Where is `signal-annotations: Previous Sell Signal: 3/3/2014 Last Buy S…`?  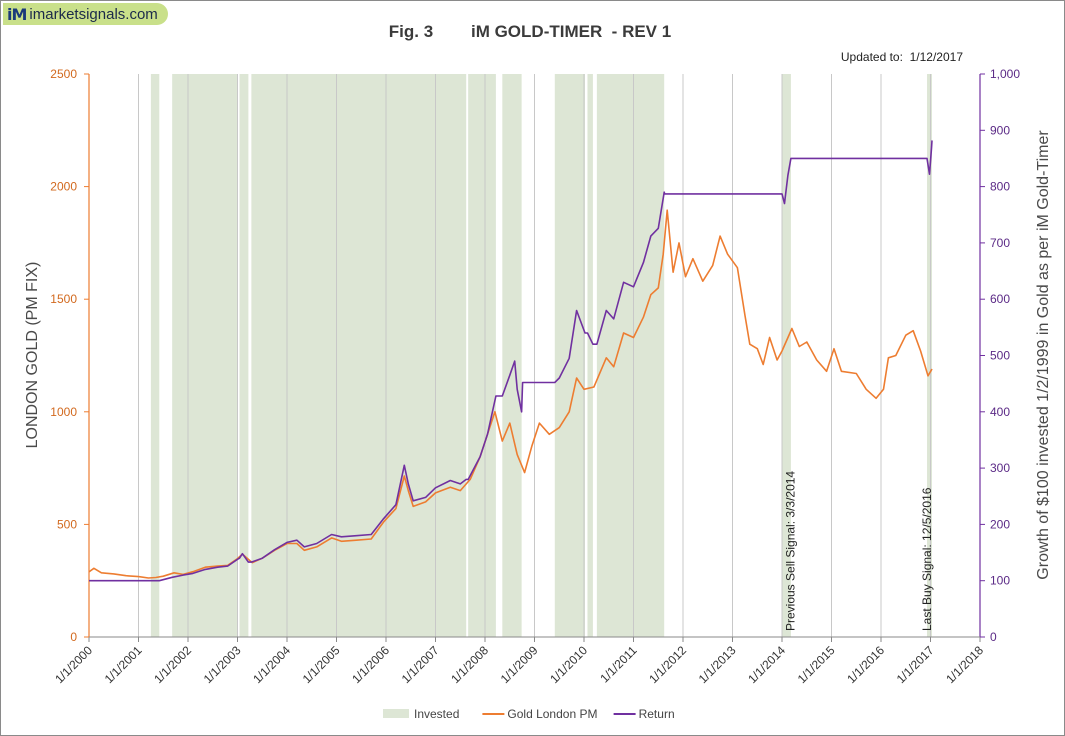 signal-annotations: Previous Sell Signal: 3/3/2014 Last Buy S… is located at coordinates (858, 551).